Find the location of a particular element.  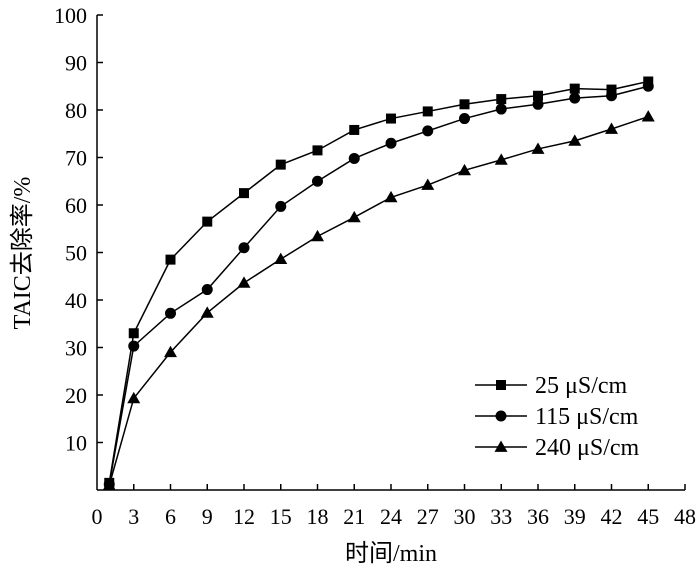

y-tick-label: 100 is located at coordinates (70, 15).